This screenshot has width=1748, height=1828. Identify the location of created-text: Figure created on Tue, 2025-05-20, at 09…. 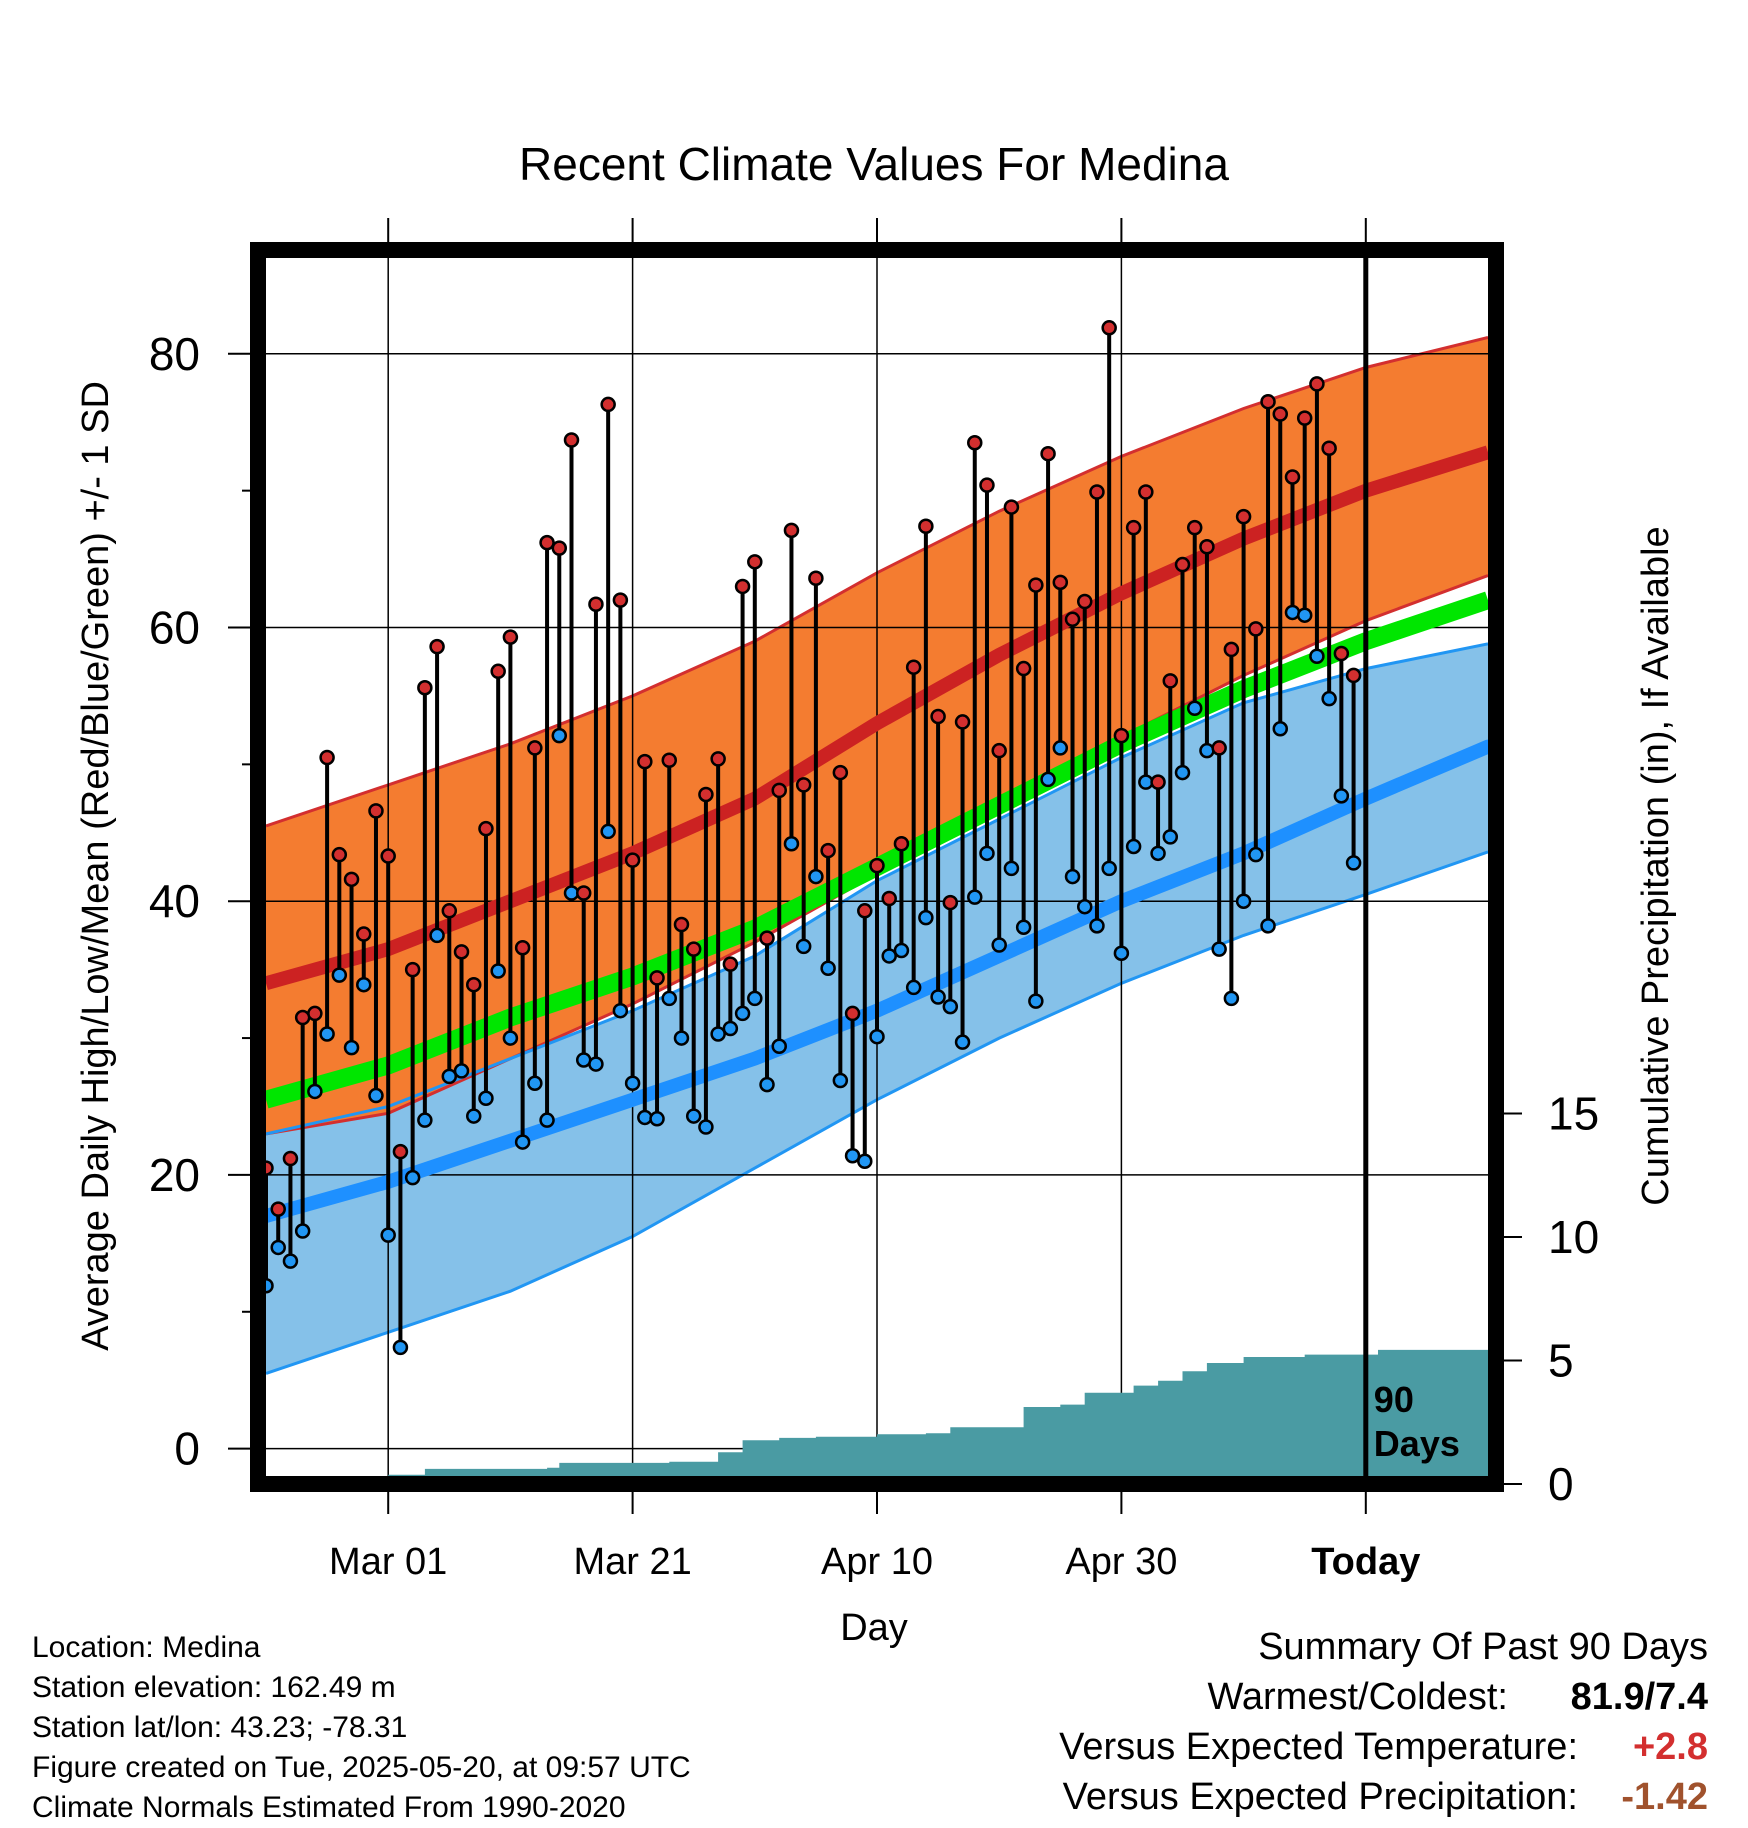
(361, 1767).